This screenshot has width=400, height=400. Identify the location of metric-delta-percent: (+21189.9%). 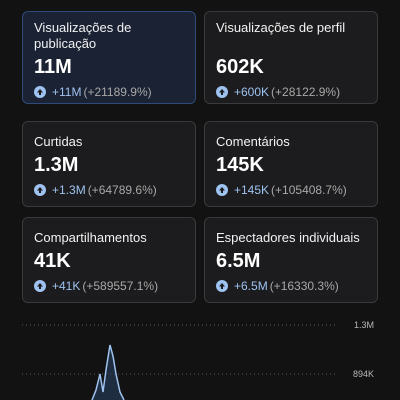
(117, 92).